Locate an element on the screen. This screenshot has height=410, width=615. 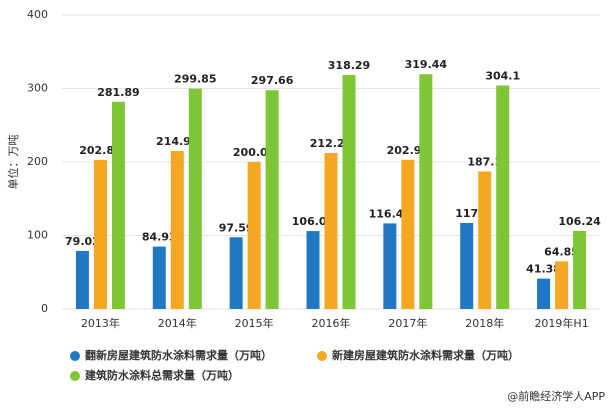
y-axis-label: 单位：万吨 is located at coordinates (13, 162).